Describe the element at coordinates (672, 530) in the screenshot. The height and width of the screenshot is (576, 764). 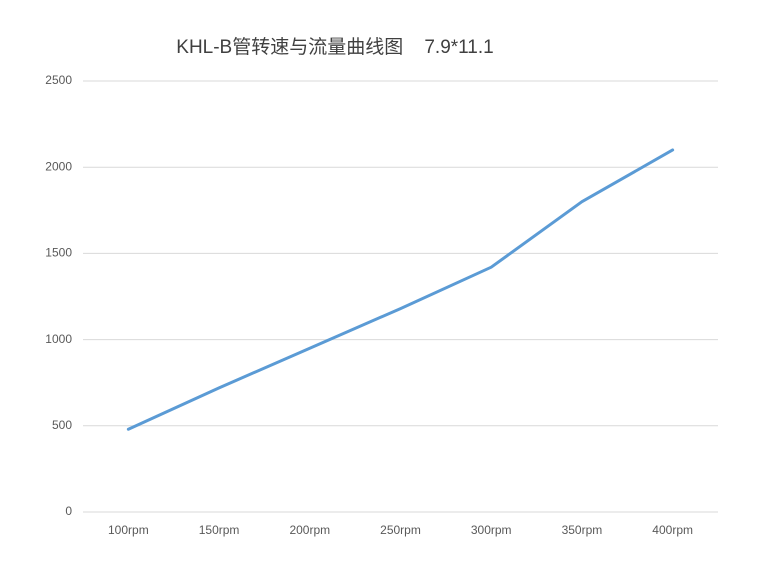
I see `x-tick-label: 400rpm` at that location.